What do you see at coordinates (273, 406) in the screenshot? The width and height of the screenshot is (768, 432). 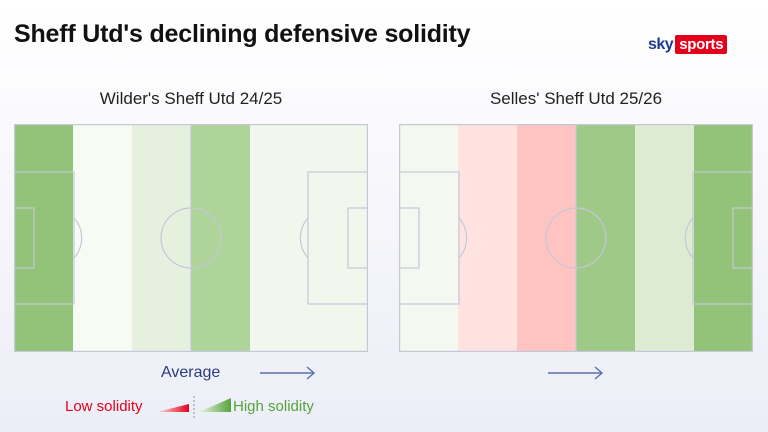 I see `legend-high-label: High solidity` at bounding box center [273, 406].